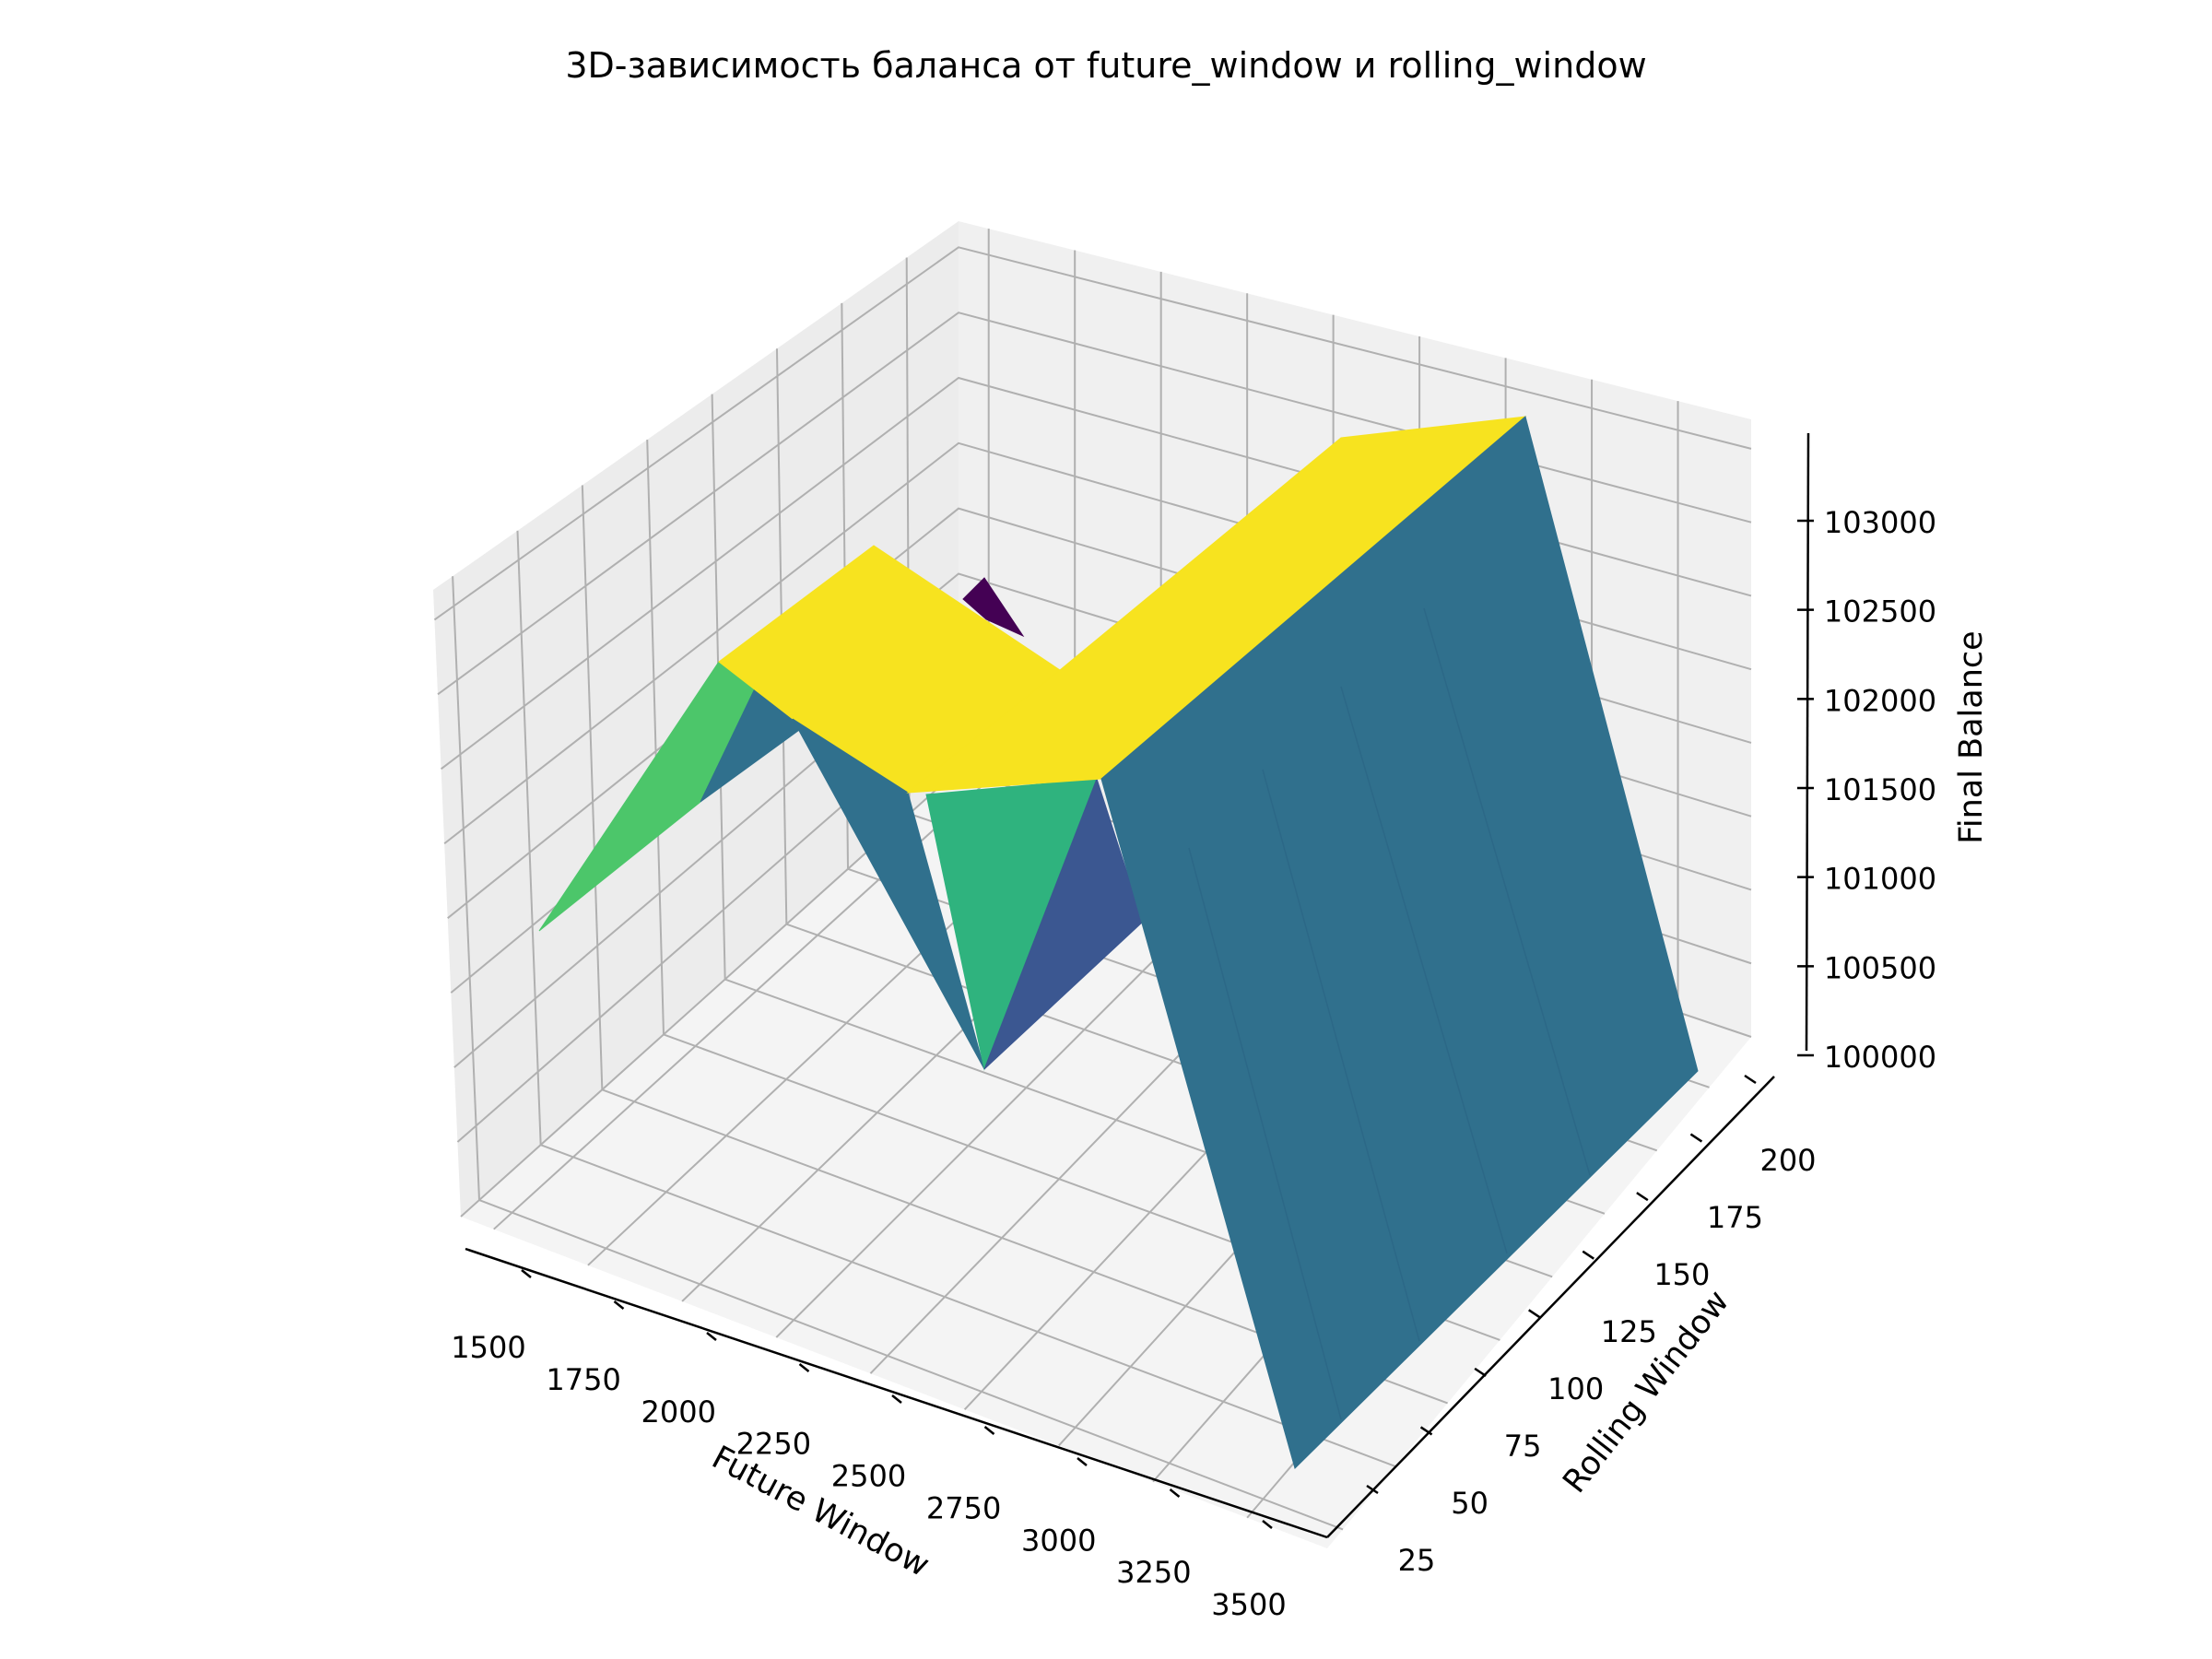 This screenshot has width=2212, height=1659. Describe the element at coordinates (1417, 1560) in the screenshot. I see `y-tick-label: 25` at that location.